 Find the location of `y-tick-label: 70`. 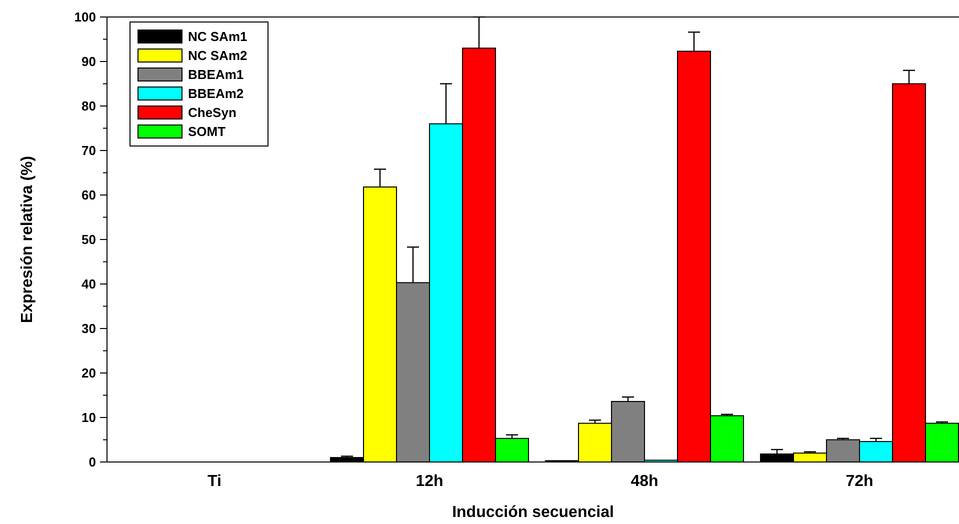

y-tick-label: 70 is located at coordinates (89, 150).